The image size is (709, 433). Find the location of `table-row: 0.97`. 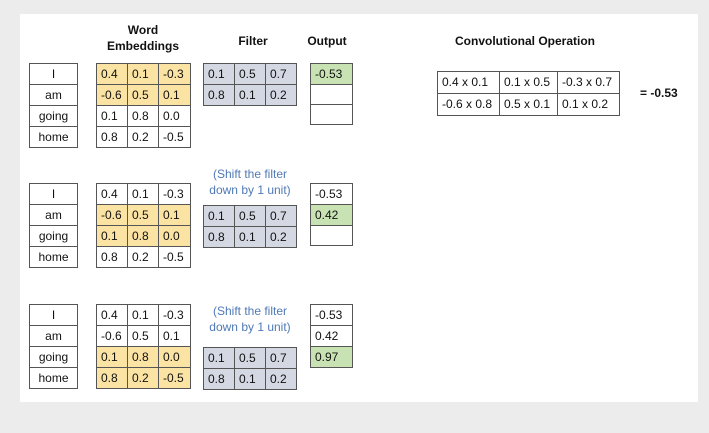

table-row: 0.97 is located at coordinates (331, 357).